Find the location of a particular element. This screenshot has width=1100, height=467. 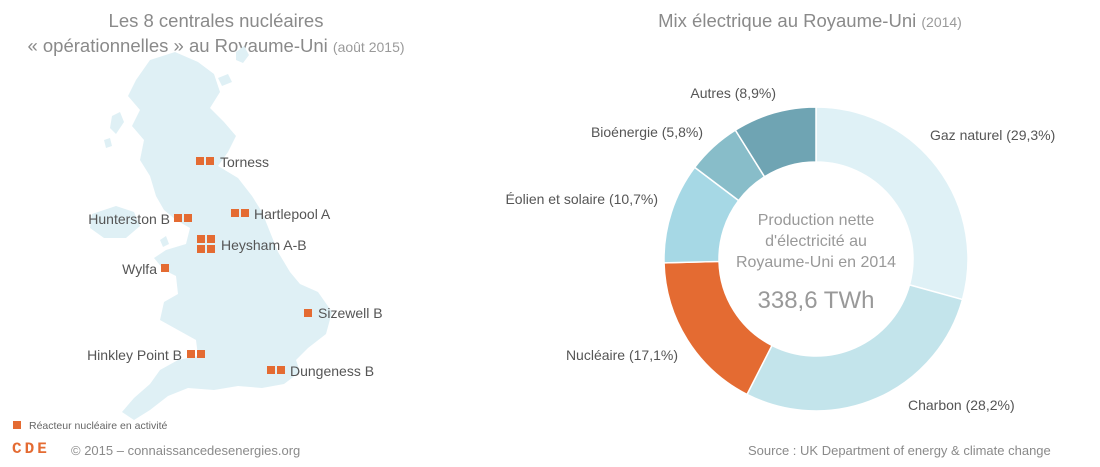

plant-label-sizewell: Sizewell B is located at coordinates (350, 313).